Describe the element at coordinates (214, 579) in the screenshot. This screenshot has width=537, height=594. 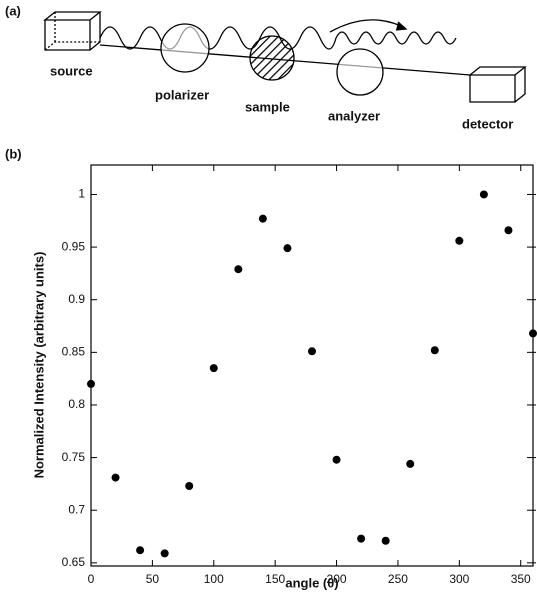
I see `x-tick-label: 100` at that location.